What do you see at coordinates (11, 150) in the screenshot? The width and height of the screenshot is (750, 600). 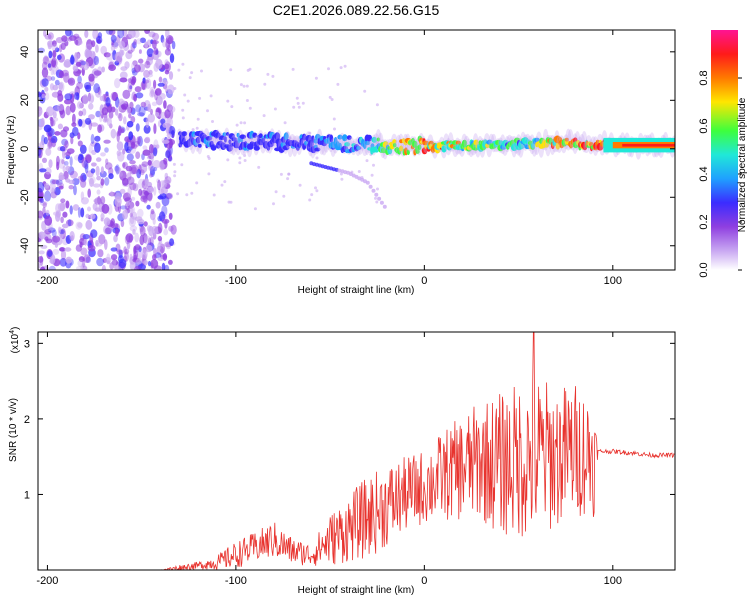 I see `spectrogram-y-label: Frequency (Hz)` at bounding box center [11, 150].